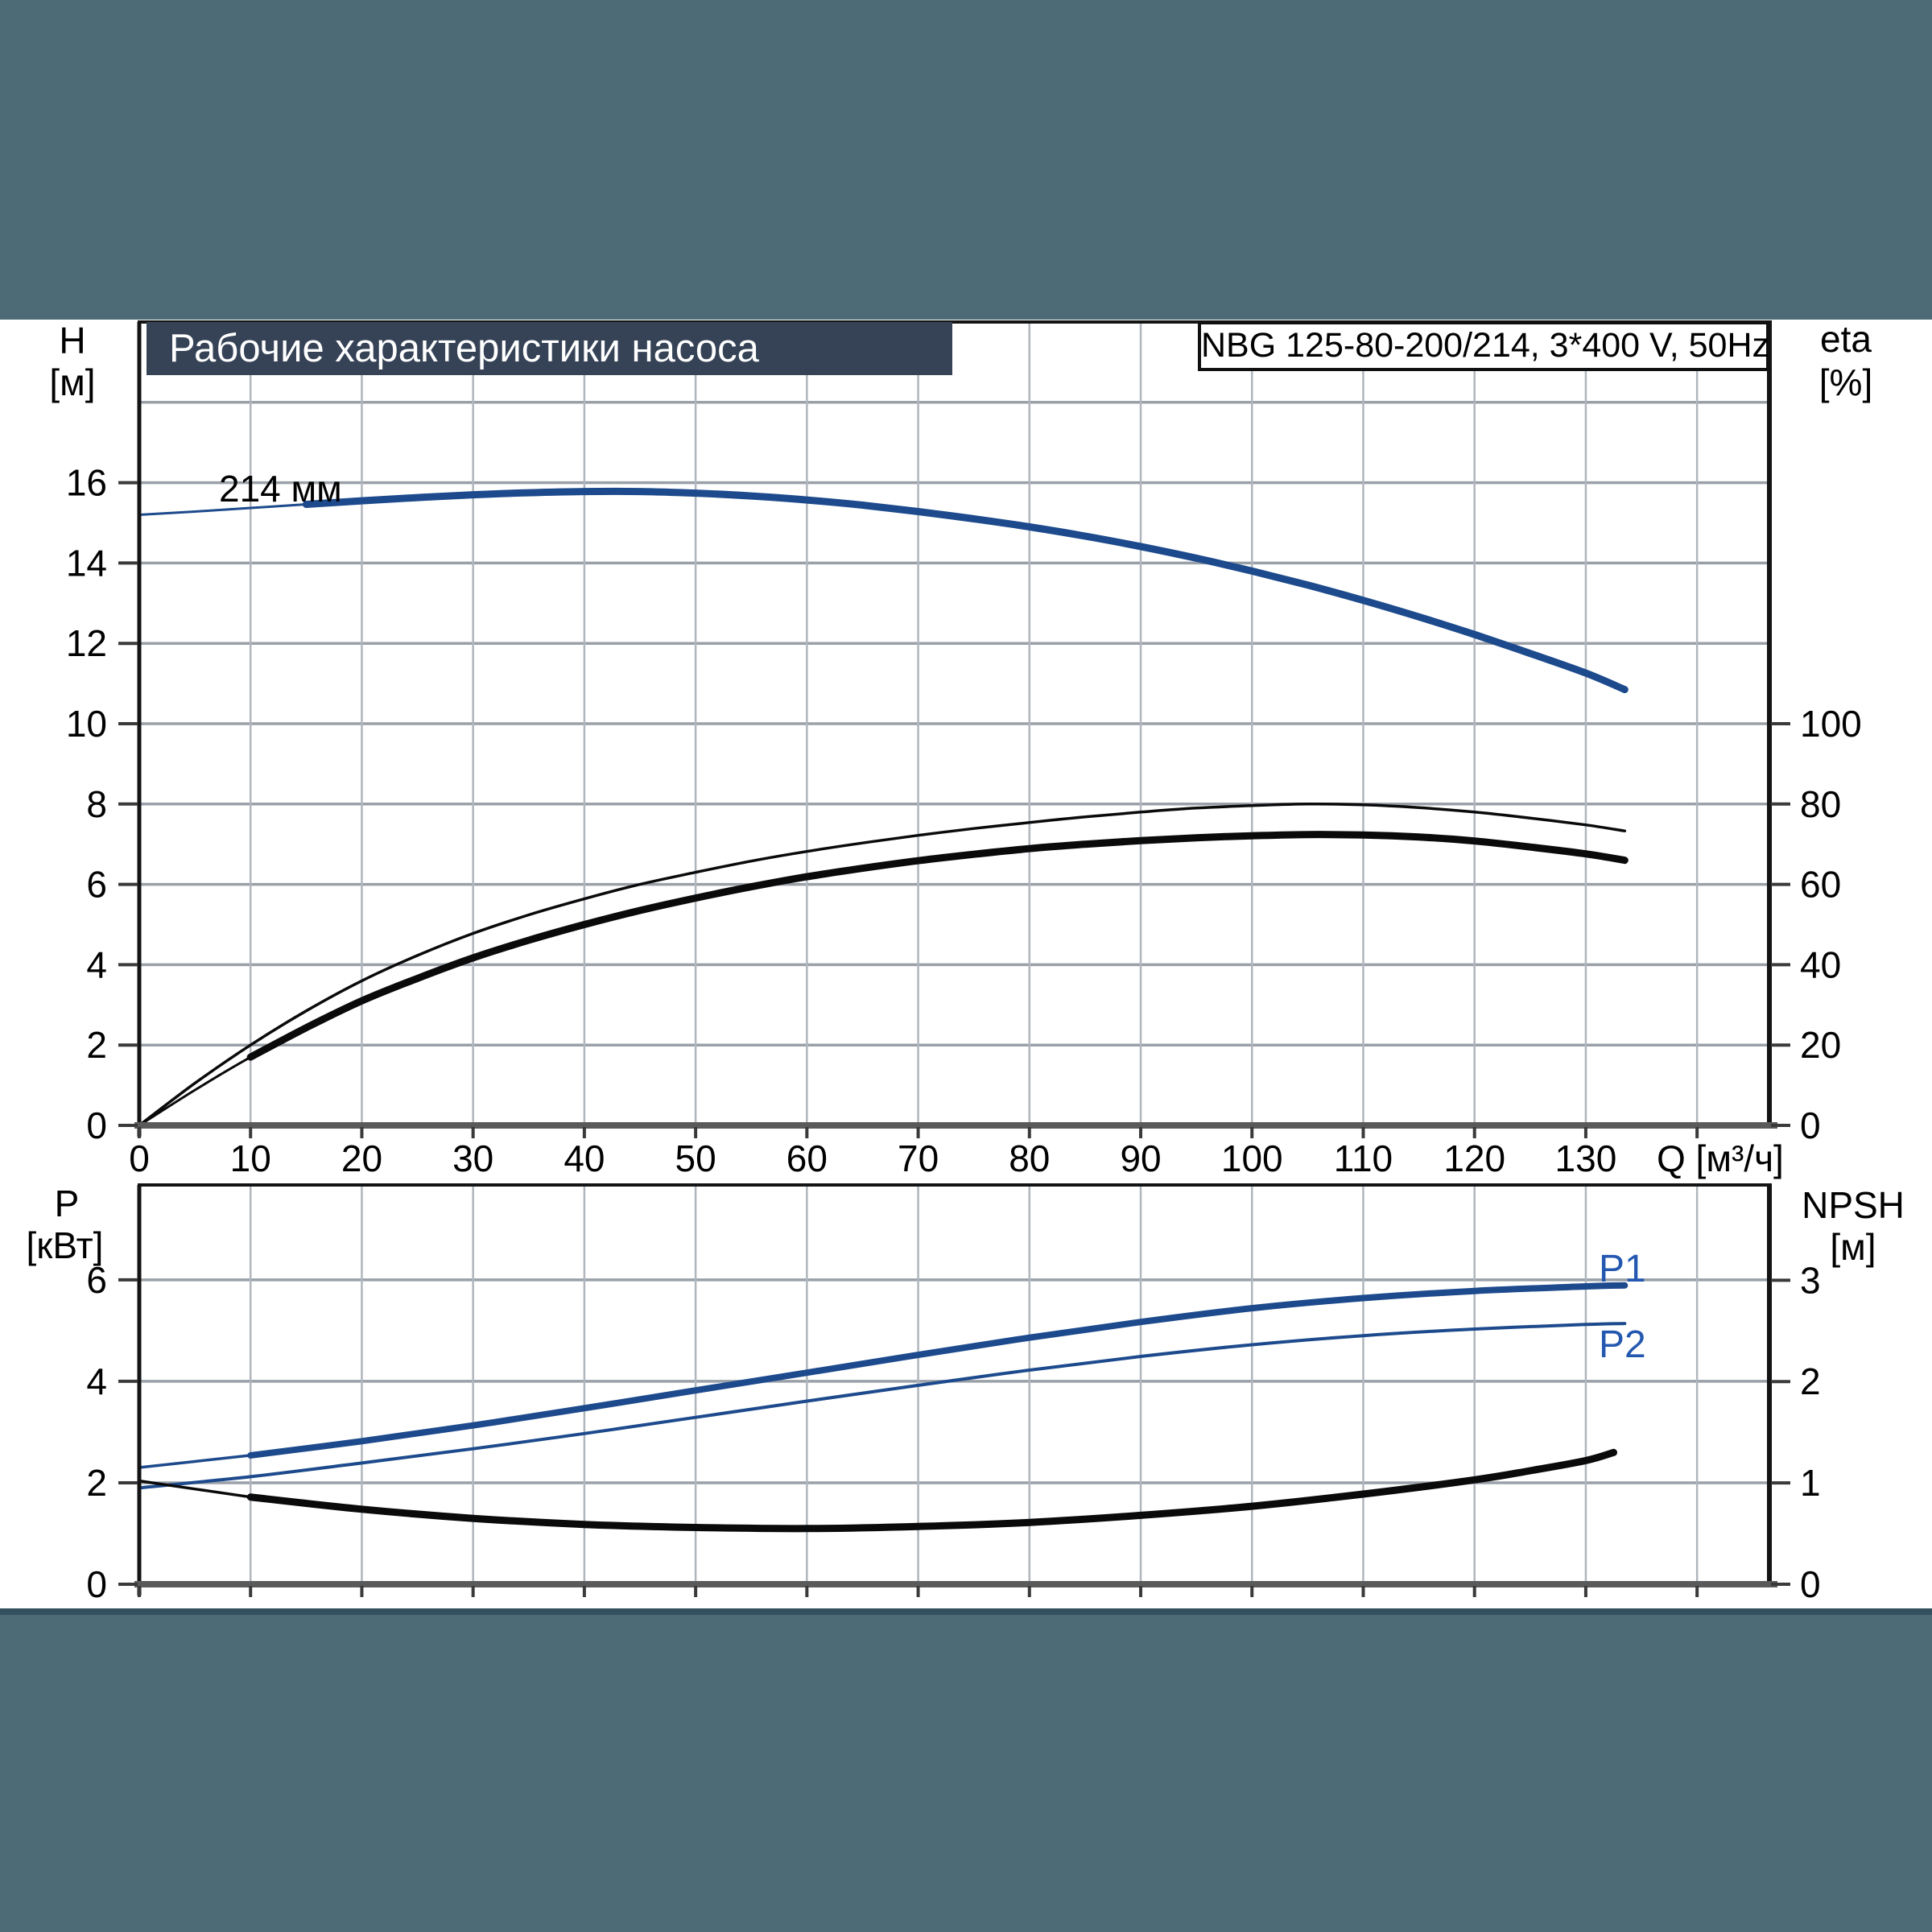 The height and width of the screenshot is (1932, 1932). I want to click on axis-label-q: Q [м³/ч], so click(1720, 1158).